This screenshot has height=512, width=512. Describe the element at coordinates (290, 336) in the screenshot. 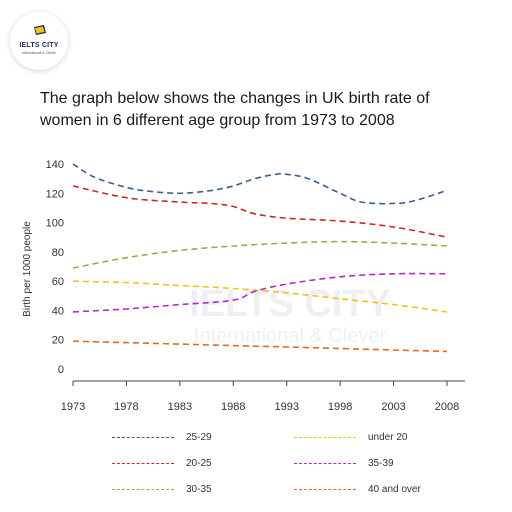

I see `watermark-tagline: International & Clever` at that location.